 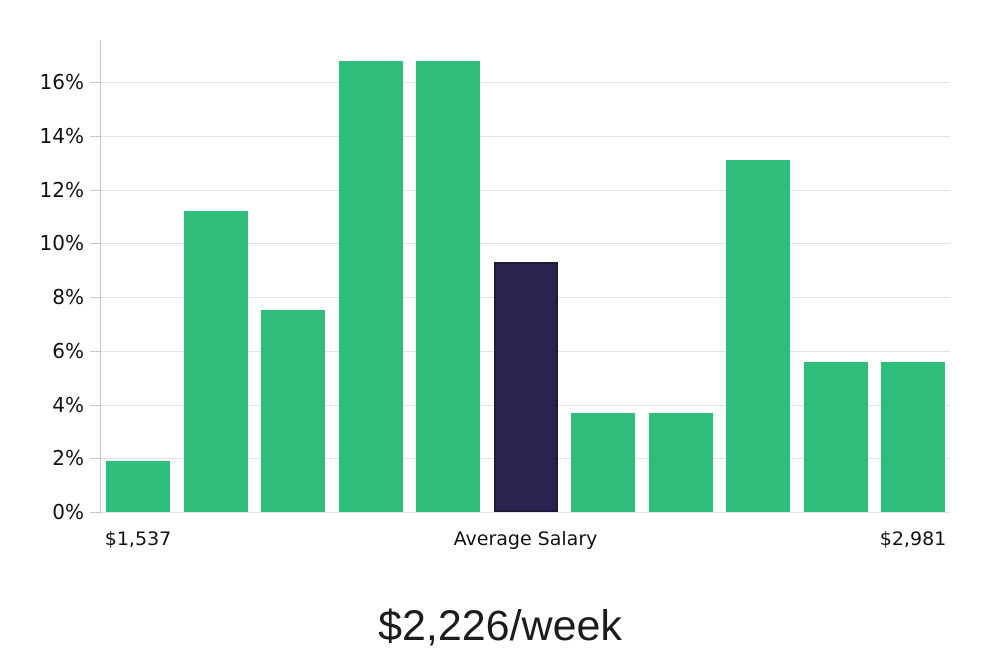 What do you see at coordinates (61, 135) in the screenshot?
I see `y-tick-label: 14%` at bounding box center [61, 135].